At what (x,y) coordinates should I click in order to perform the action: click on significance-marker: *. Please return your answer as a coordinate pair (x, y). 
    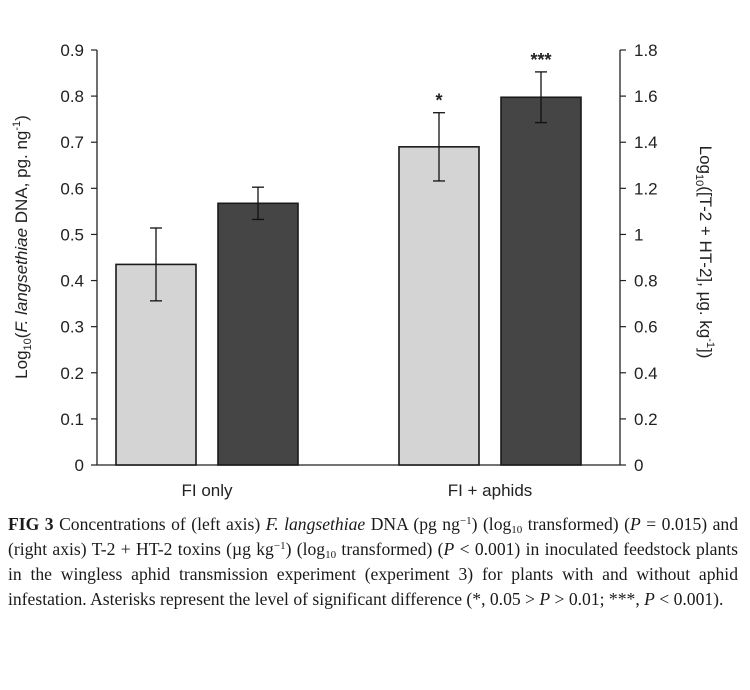
    Looking at the image, I should click on (438, 101).